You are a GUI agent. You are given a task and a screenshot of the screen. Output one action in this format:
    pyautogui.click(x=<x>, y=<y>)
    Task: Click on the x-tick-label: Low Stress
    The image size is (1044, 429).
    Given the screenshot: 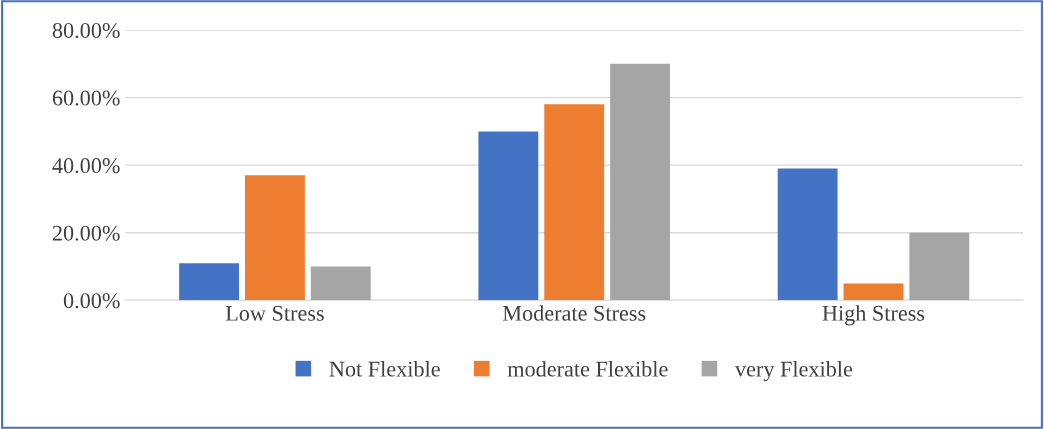 What is the action you would take?
    pyautogui.click(x=274, y=313)
    